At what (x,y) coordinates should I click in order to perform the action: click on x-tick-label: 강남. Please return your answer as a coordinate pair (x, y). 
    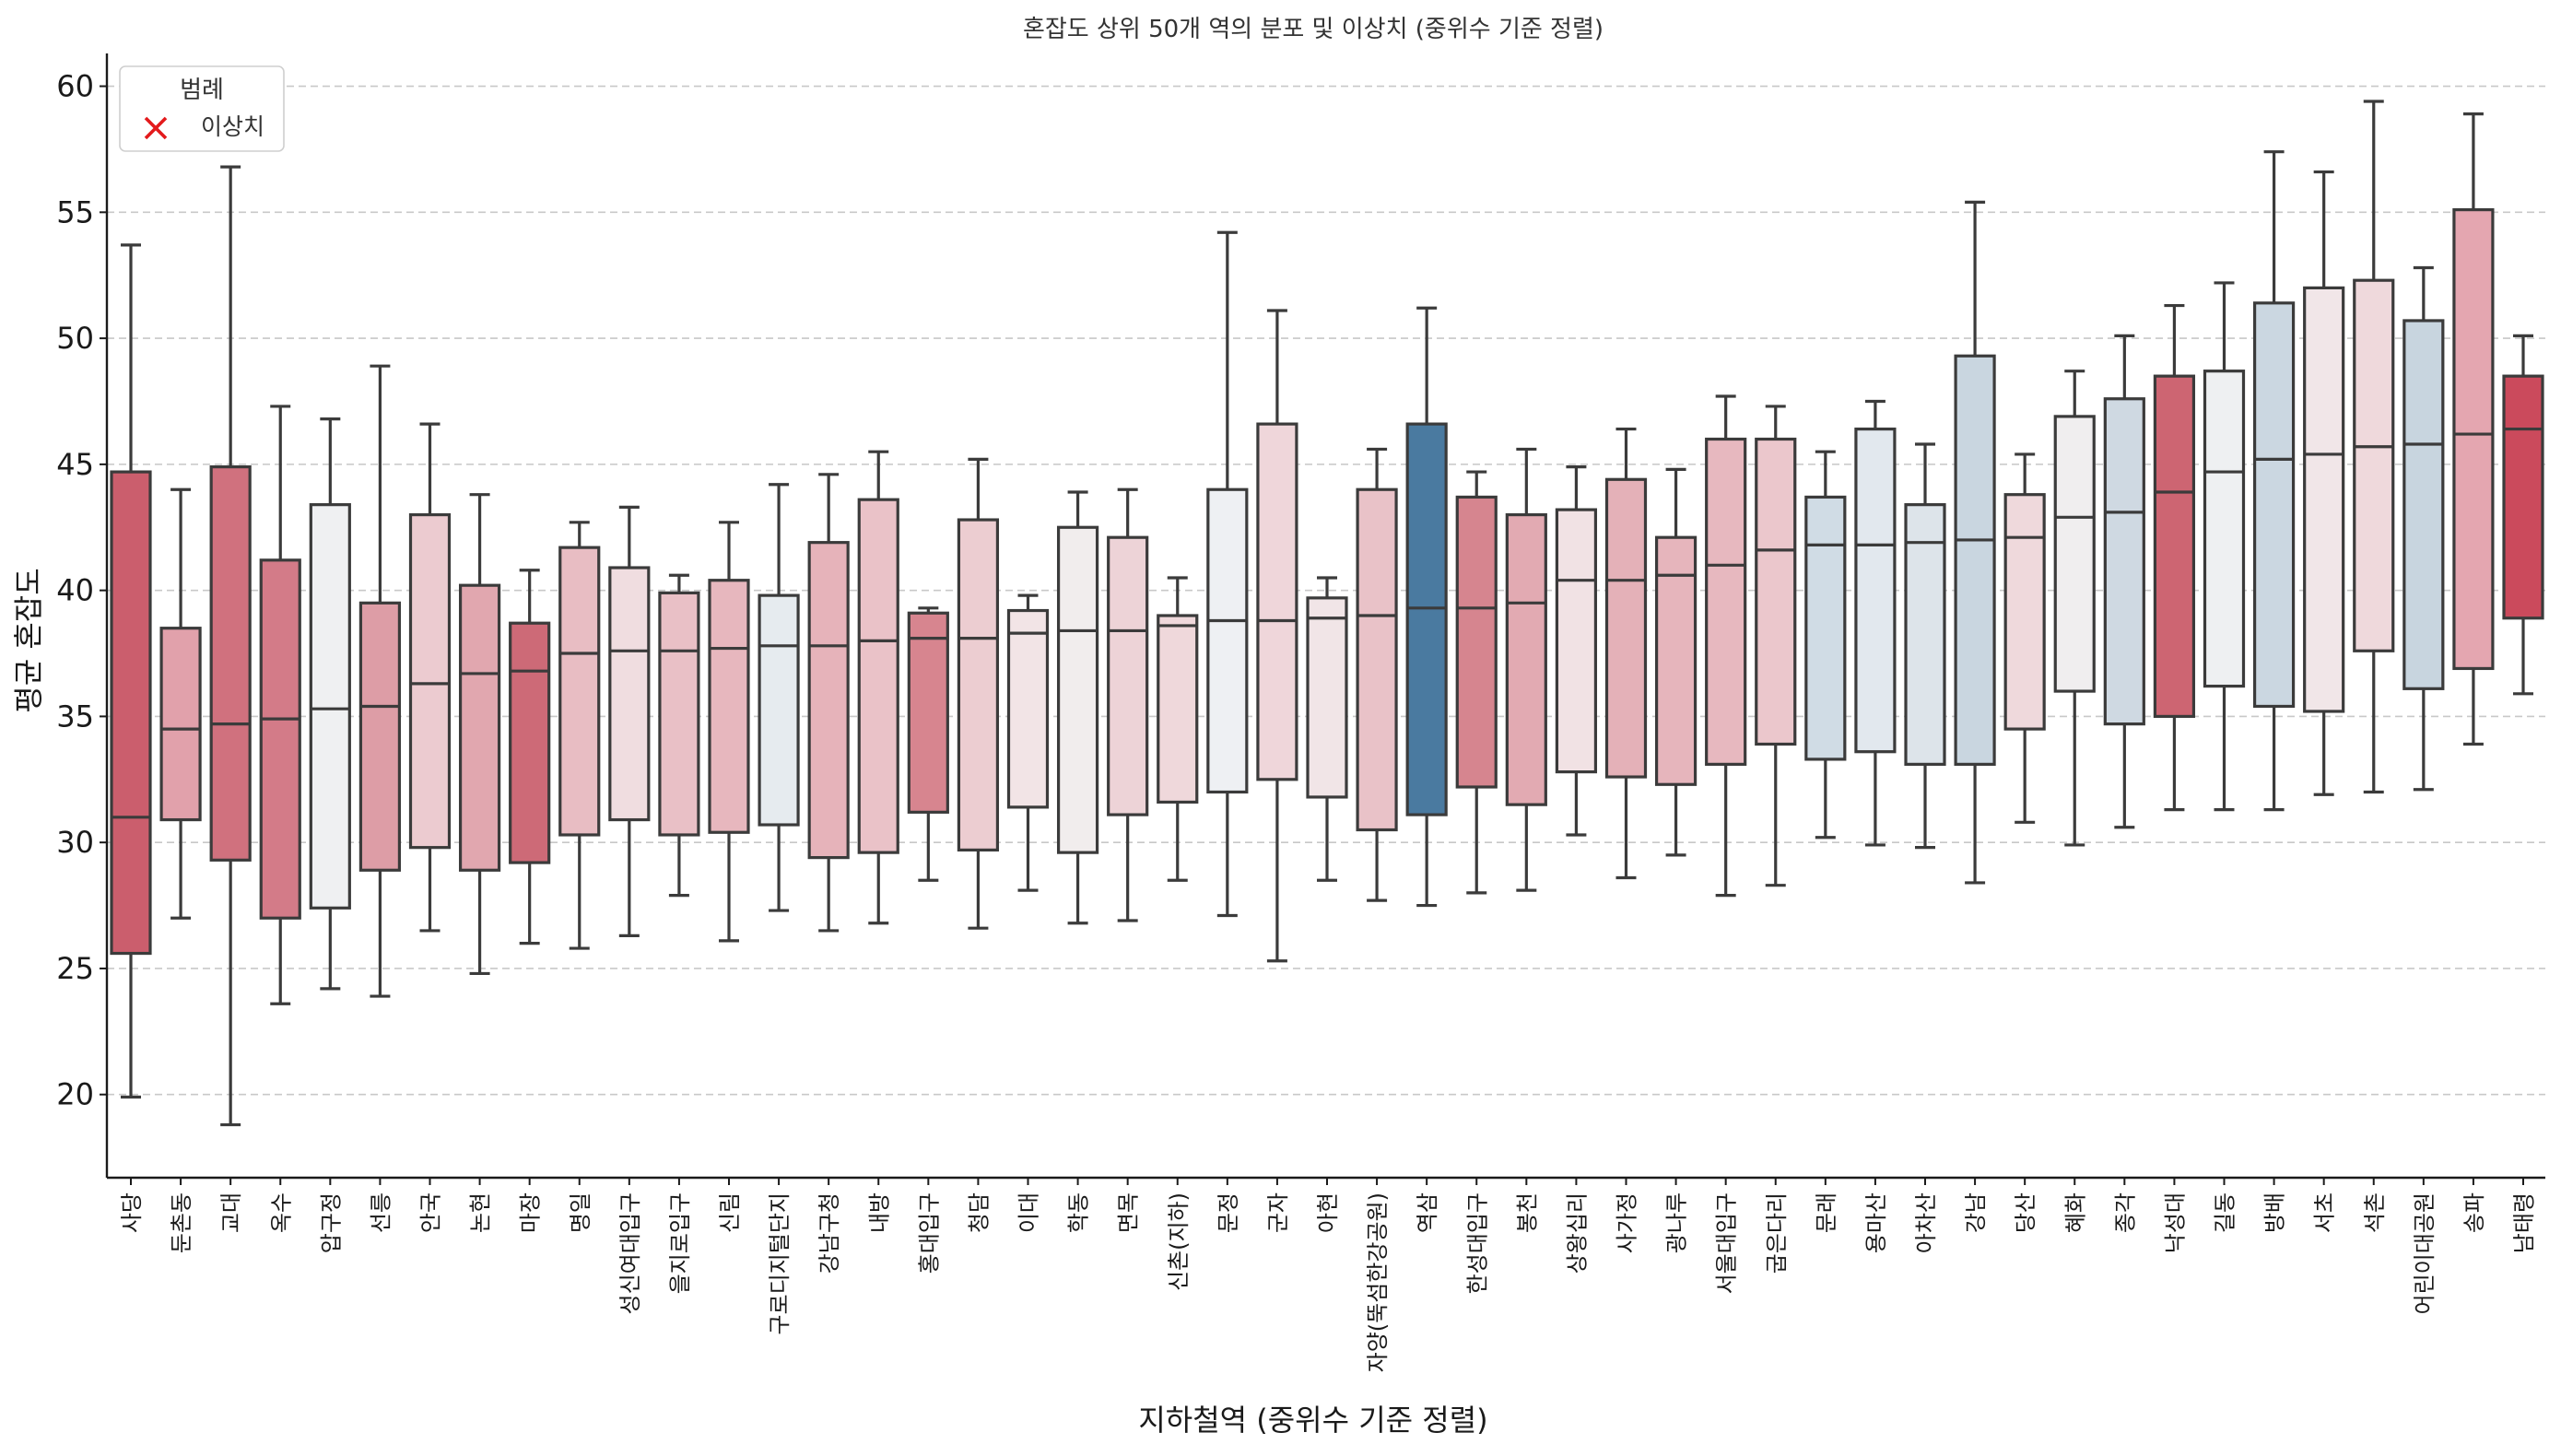
    Looking at the image, I should click on (1976, 1212).